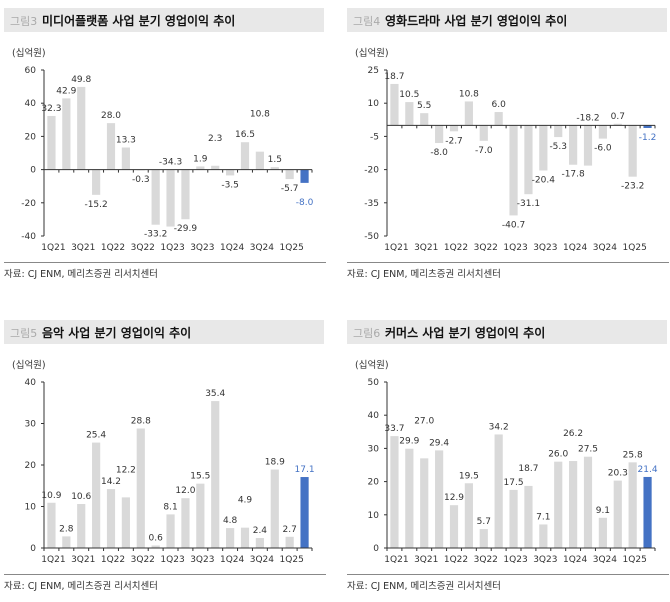 The width and height of the screenshot is (670, 602). Describe the element at coordinates (587, 118) in the screenshot. I see `data-label: -18.2` at that location.